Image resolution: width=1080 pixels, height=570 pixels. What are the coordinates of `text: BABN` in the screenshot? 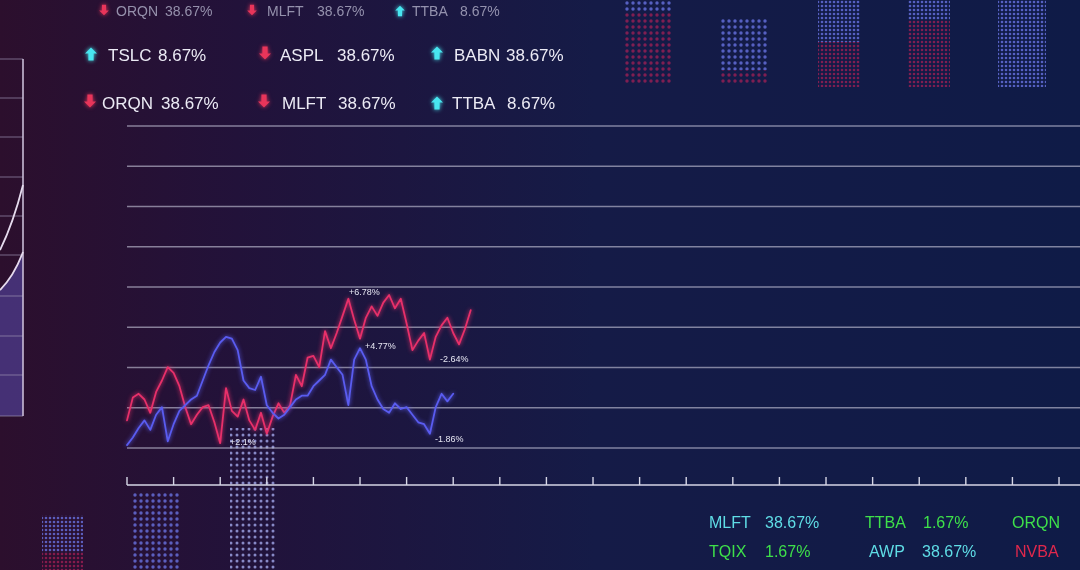 It's located at (477, 55).